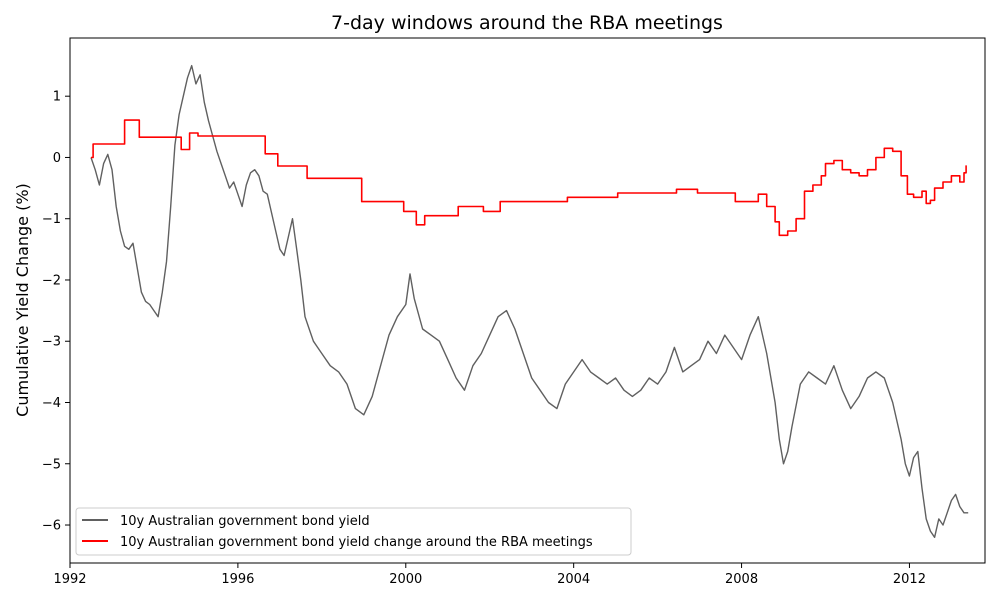 The image size is (1000, 600). I want to click on x-tick-label: 1996, so click(237, 579).